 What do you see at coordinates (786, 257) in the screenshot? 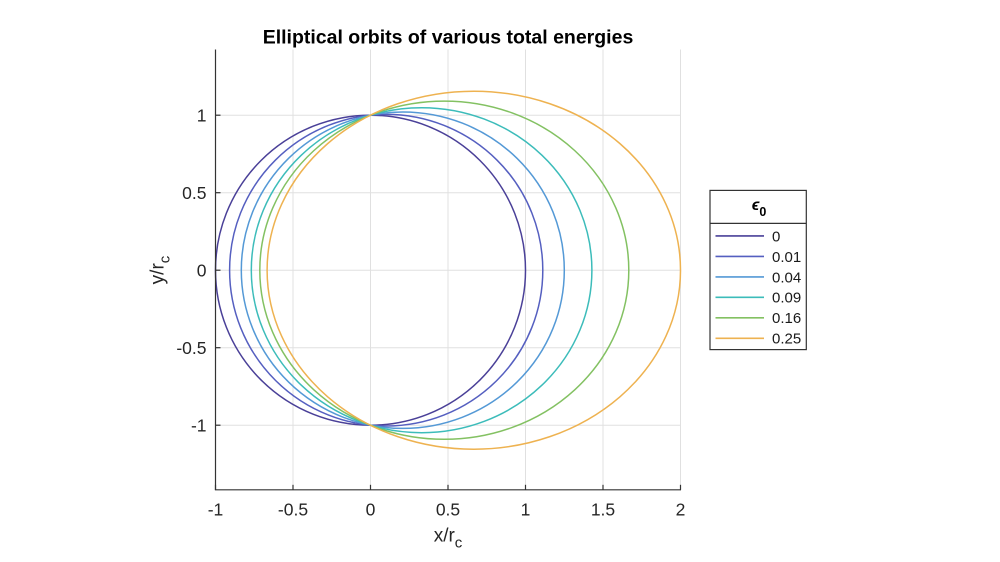
I see `svg-text: 0.01` at bounding box center [786, 257].